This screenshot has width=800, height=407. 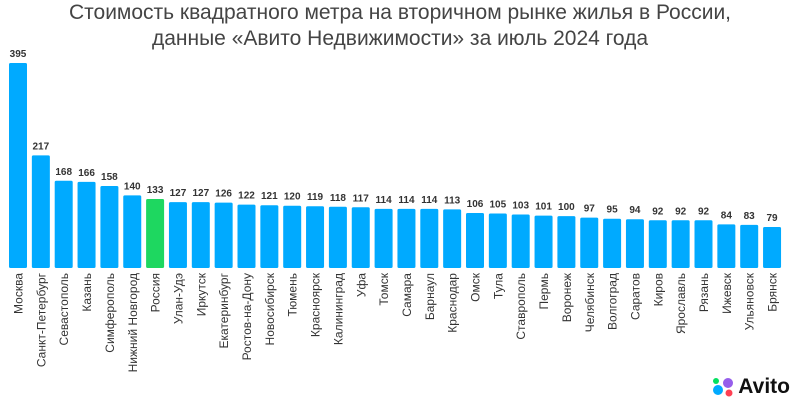 I want to click on category-label: Севастополь, so click(x=64, y=309).